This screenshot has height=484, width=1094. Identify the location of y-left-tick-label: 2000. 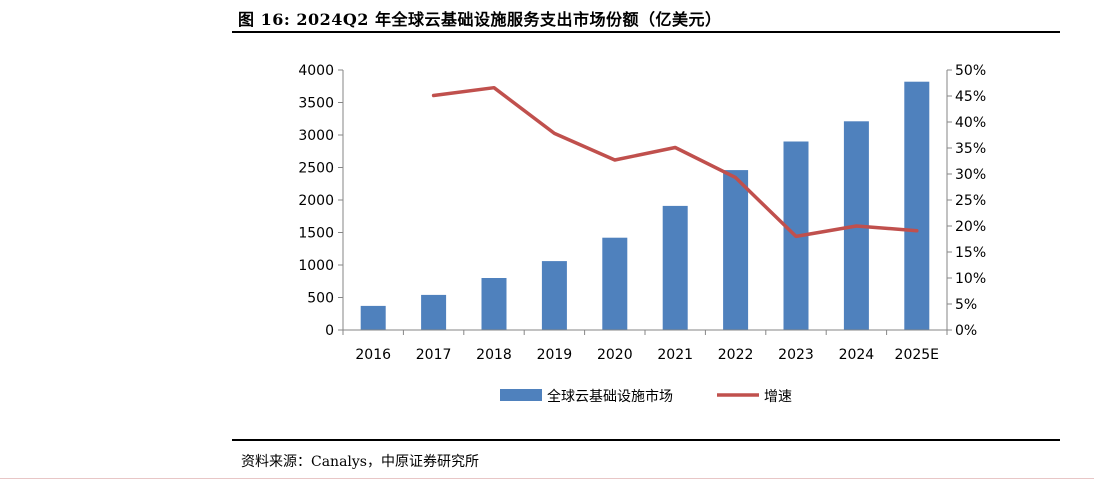
(316, 201).